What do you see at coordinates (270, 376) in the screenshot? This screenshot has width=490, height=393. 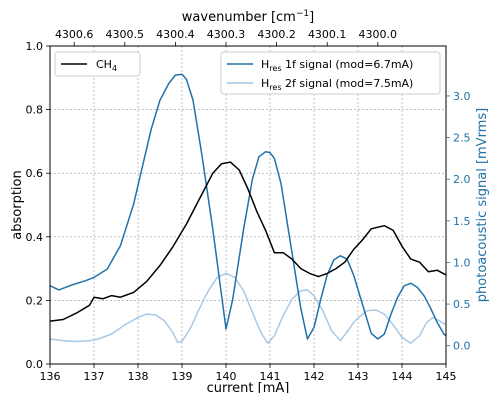 I see `x-tick-label: 141` at bounding box center [270, 376].